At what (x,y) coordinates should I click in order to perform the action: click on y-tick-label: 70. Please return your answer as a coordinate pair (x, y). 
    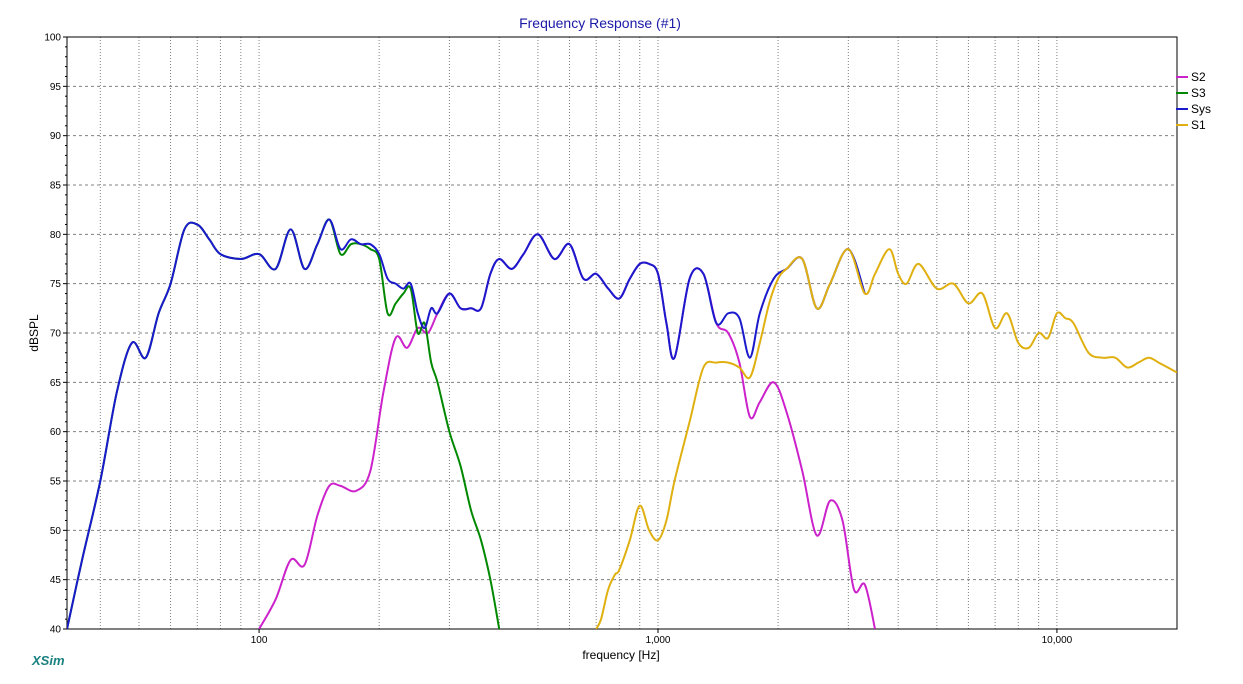
    Looking at the image, I should click on (56, 334).